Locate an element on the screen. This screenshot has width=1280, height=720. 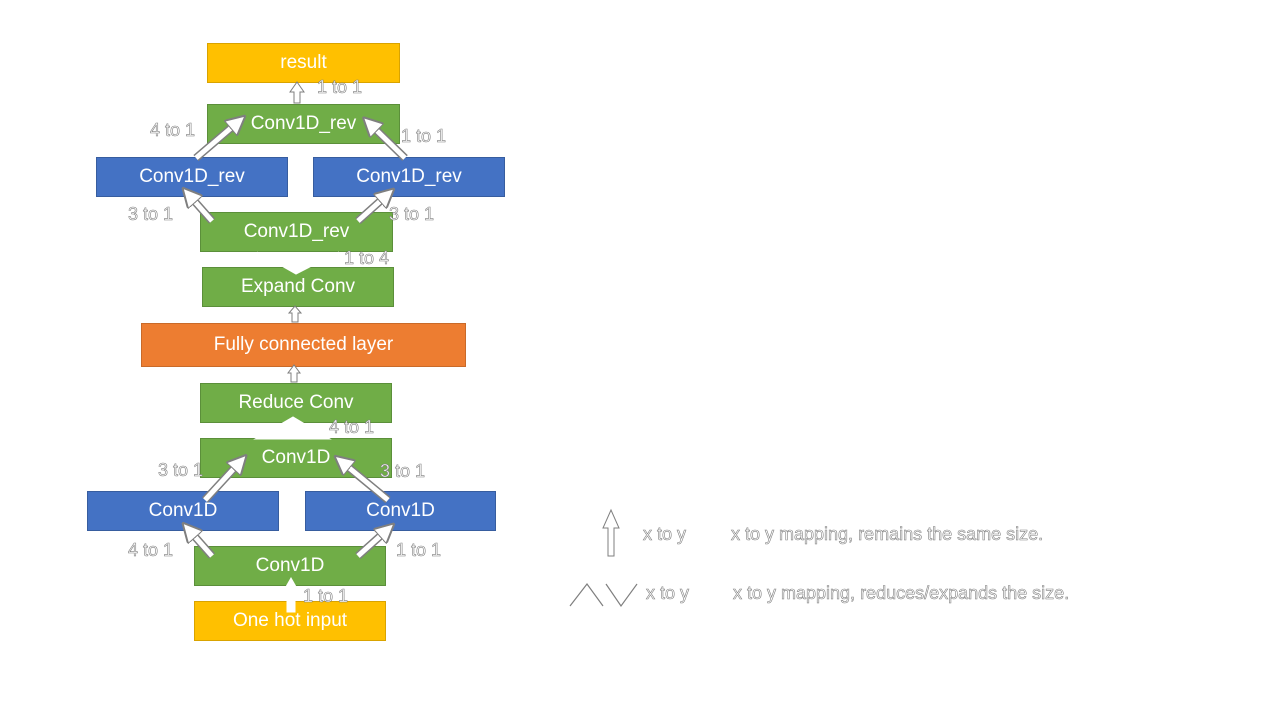
label-revtop-right: 1 to 1 is located at coordinates (424, 136).